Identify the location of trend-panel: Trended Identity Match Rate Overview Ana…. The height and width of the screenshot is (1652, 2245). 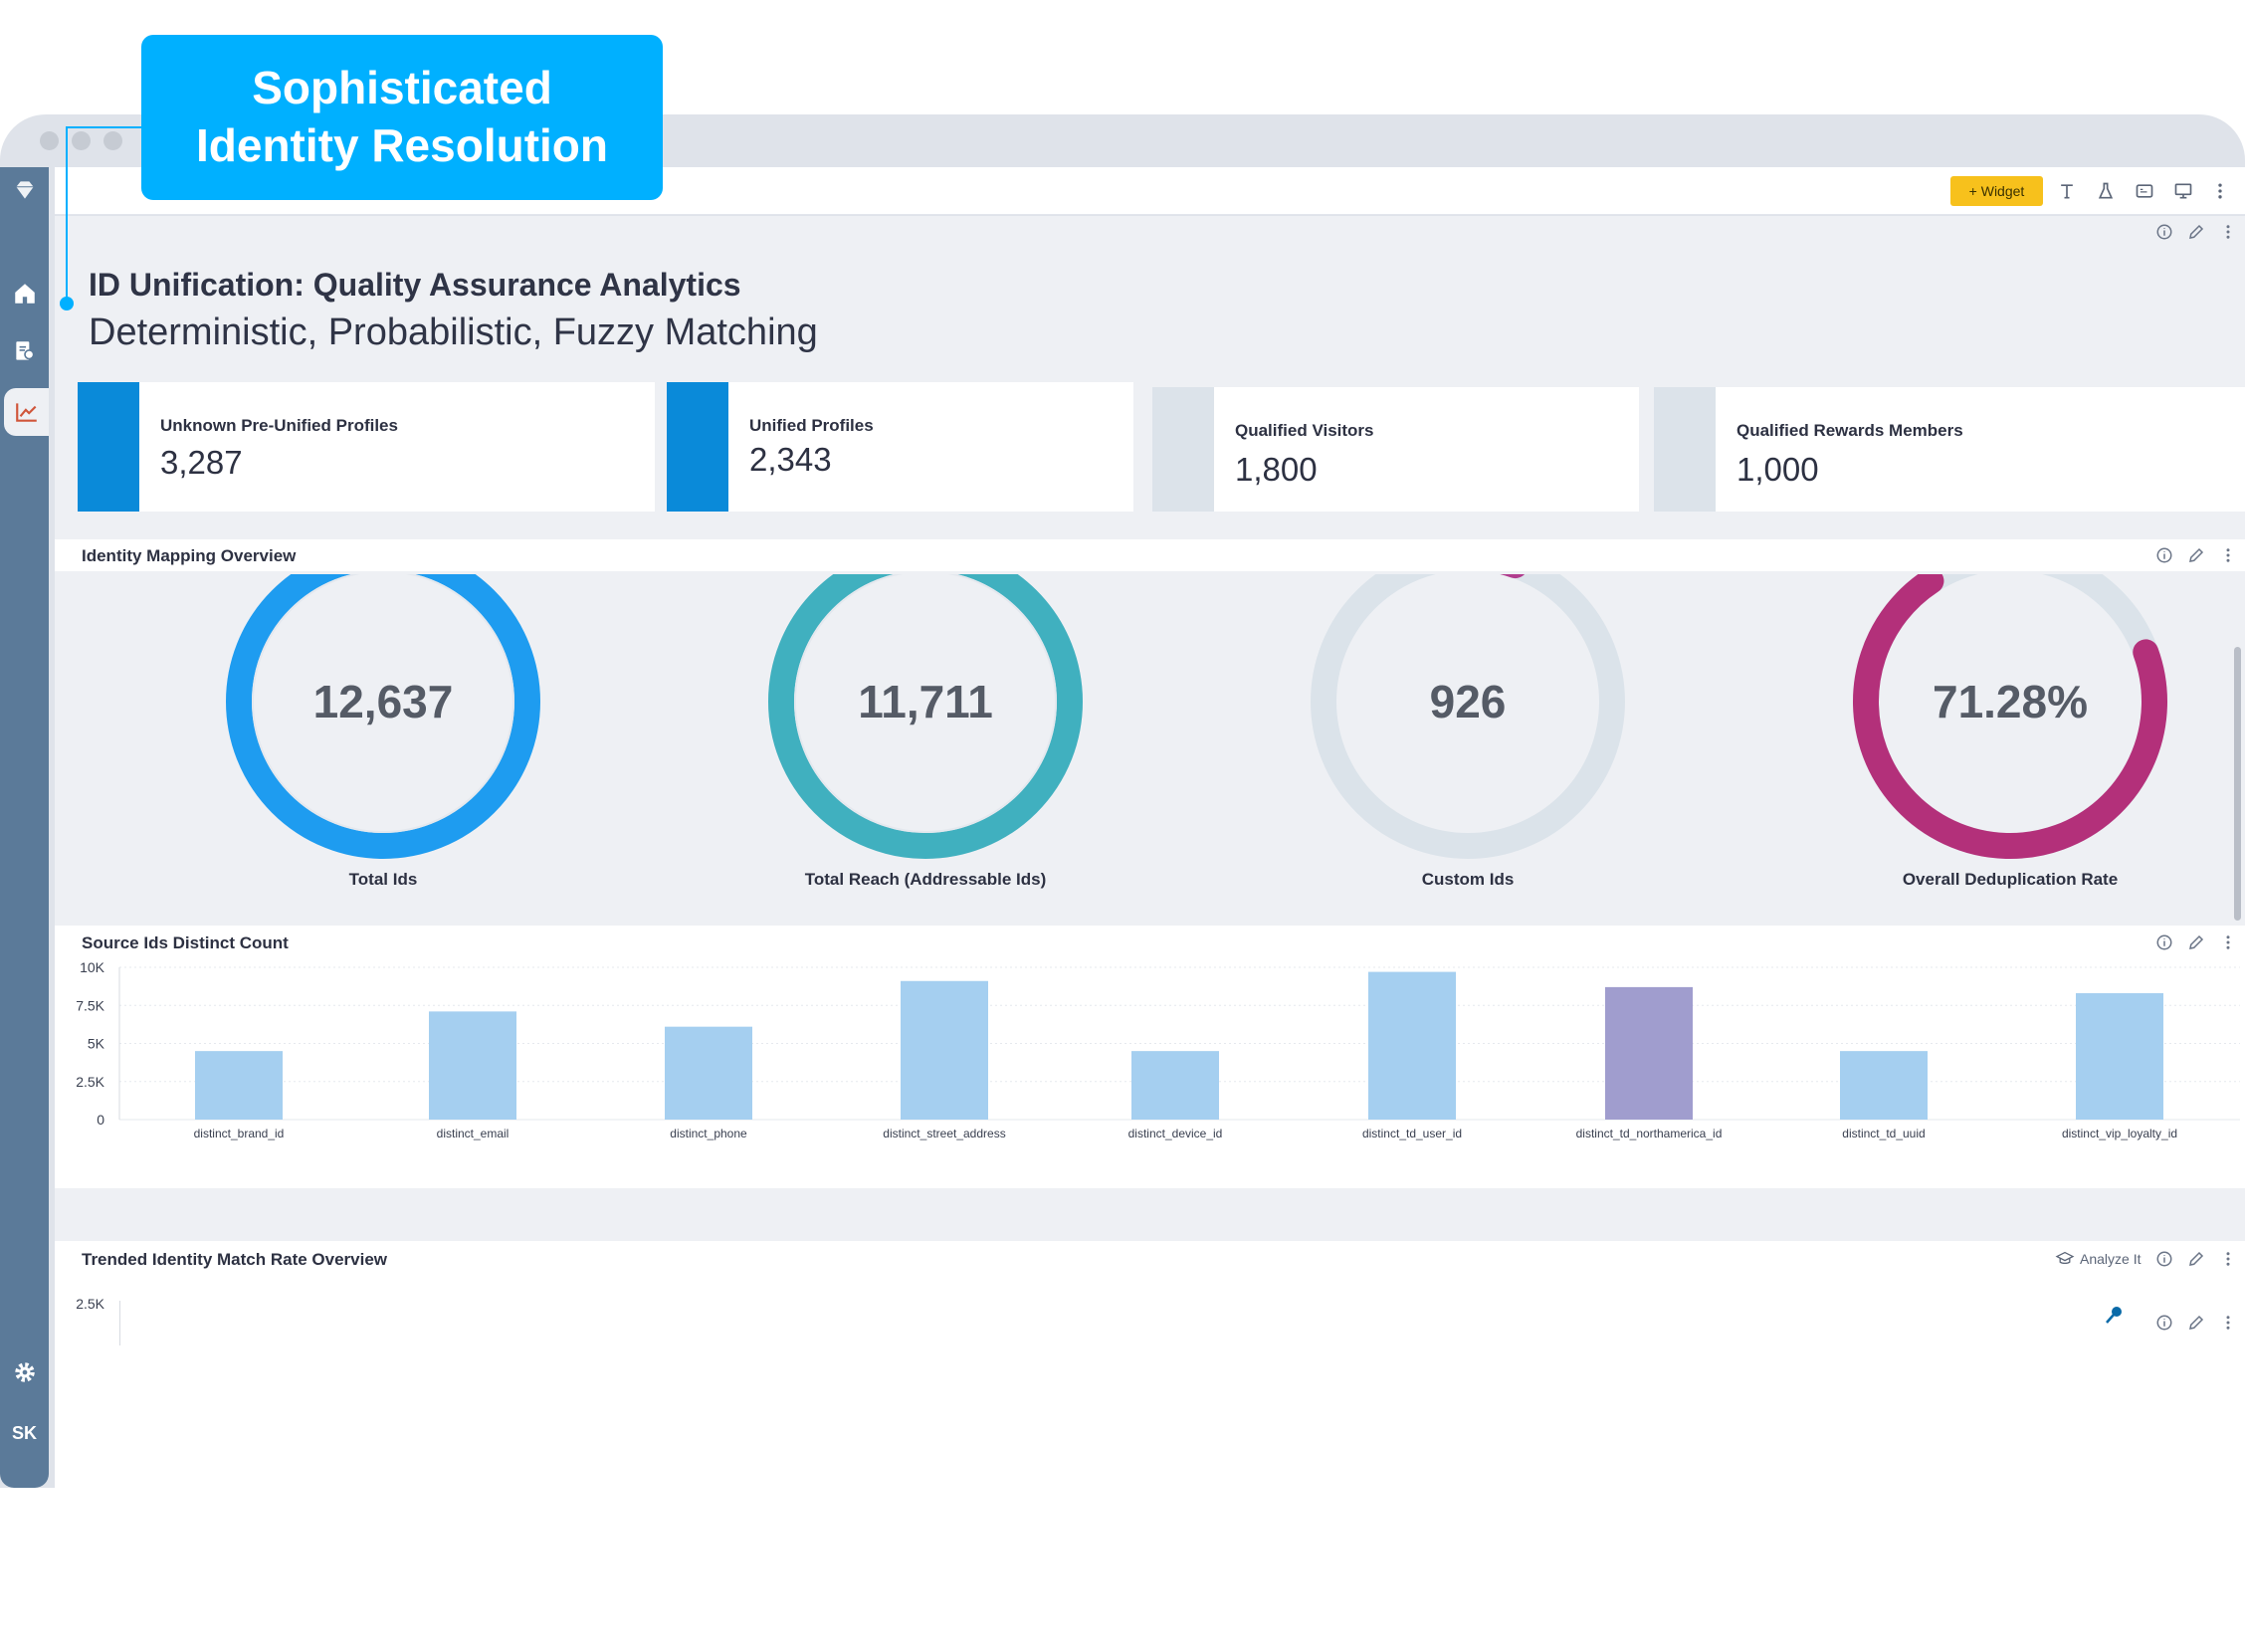
(1150, 1364).